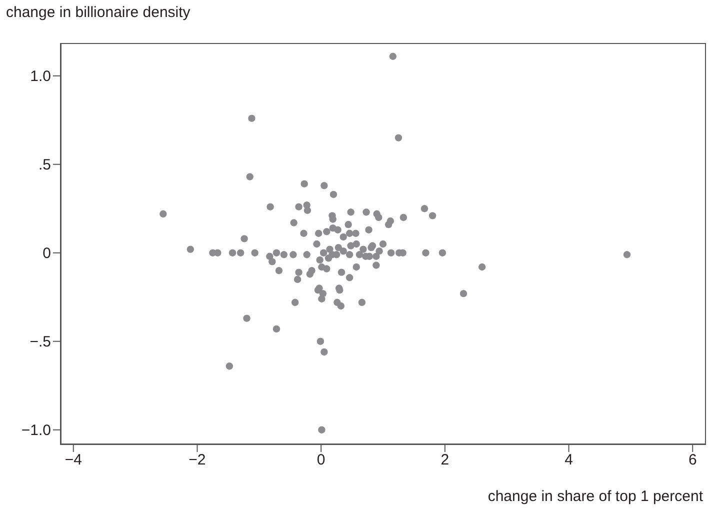 The height and width of the screenshot is (515, 709). I want to click on x-tick-label: −2, so click(197, 460).